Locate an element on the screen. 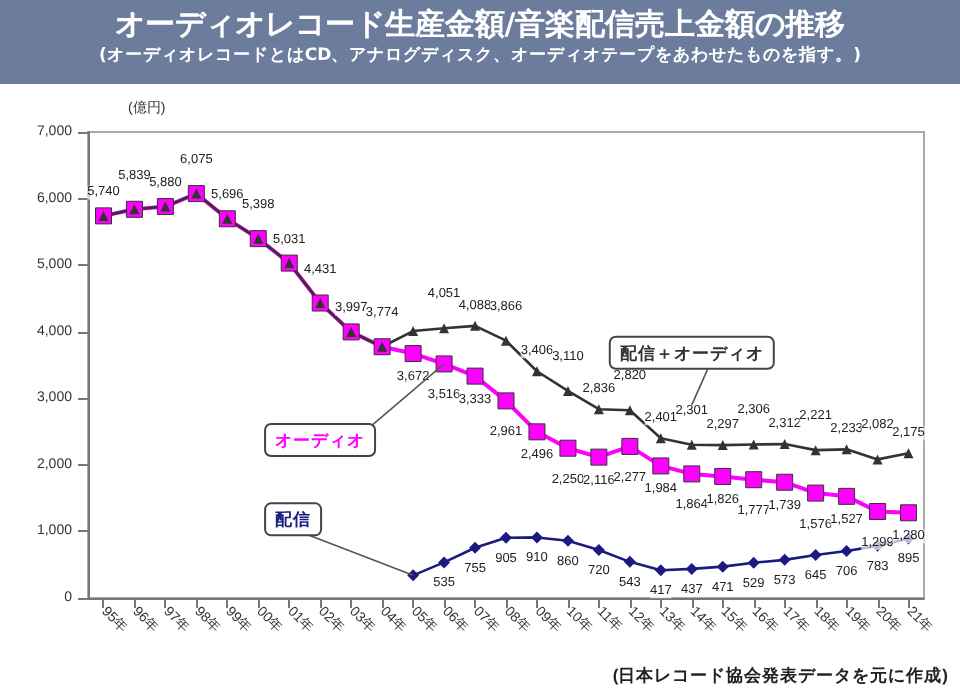  text: (日本レコード協会発表データを元に作成) is located at coordinates (780, 675).